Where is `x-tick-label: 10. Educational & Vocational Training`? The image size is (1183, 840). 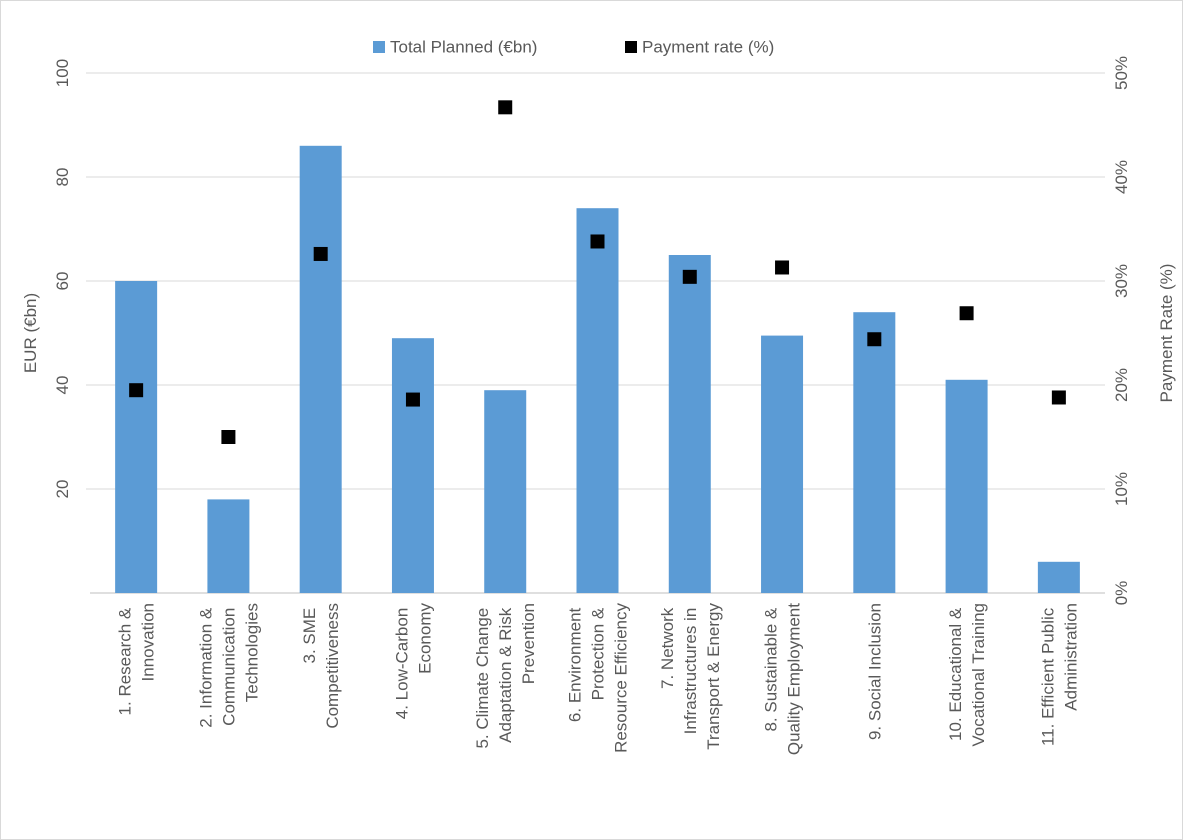
x-tick-label: 10. Educational & Vocational Training is located at coordinates (967, 675).